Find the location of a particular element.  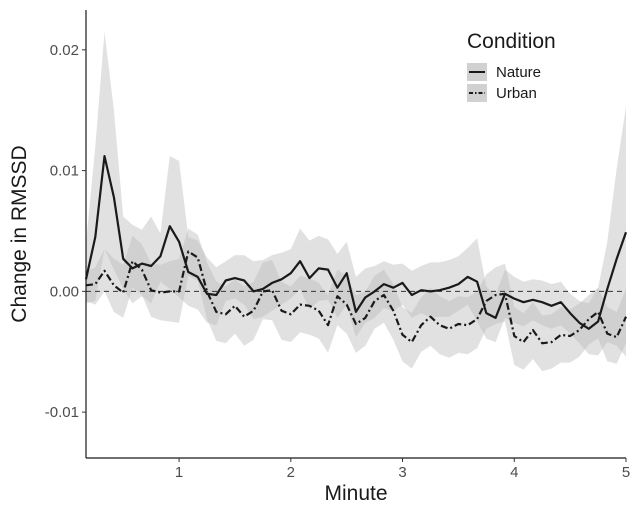

legend-label-nature: Nature is located at coordinates (518, 72).